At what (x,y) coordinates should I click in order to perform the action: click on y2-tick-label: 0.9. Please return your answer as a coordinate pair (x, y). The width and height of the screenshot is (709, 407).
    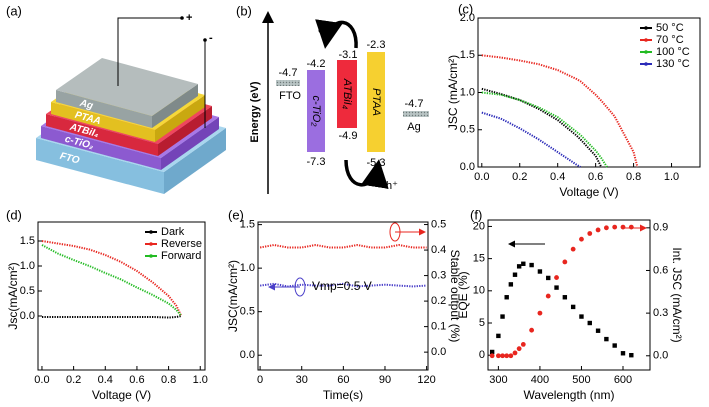
    Looking at the image, I should click on (660, 228).